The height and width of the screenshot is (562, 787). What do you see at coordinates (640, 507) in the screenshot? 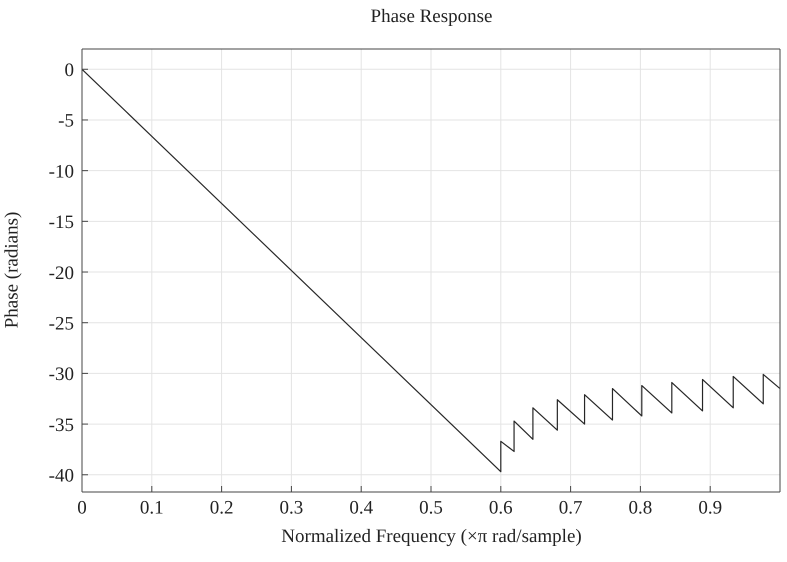
I see `x-tick-label: 0.8` at bounding box center [640, 507].